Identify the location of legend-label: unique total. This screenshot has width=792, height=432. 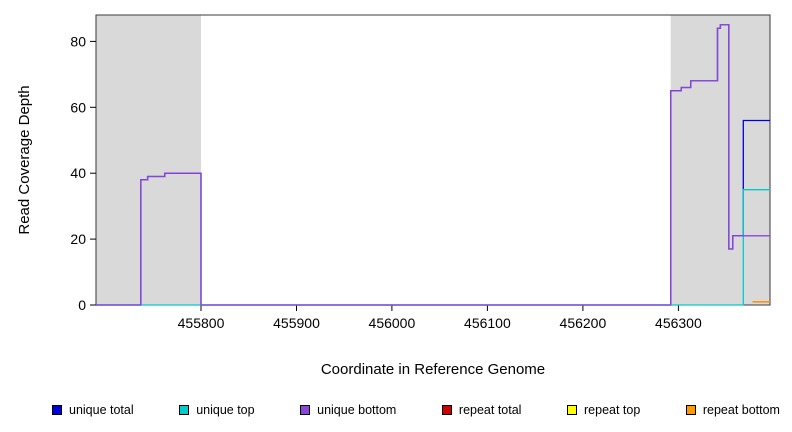
(101, 410).